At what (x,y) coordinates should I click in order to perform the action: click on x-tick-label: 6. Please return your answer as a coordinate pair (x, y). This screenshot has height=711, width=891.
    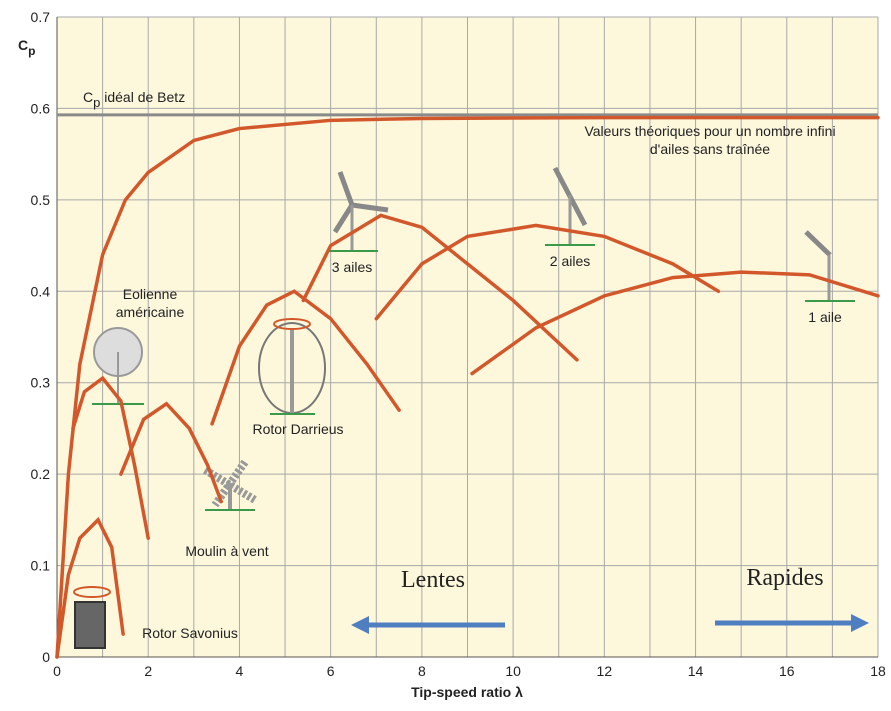
    Looking at the image, I should click on (331, 671).